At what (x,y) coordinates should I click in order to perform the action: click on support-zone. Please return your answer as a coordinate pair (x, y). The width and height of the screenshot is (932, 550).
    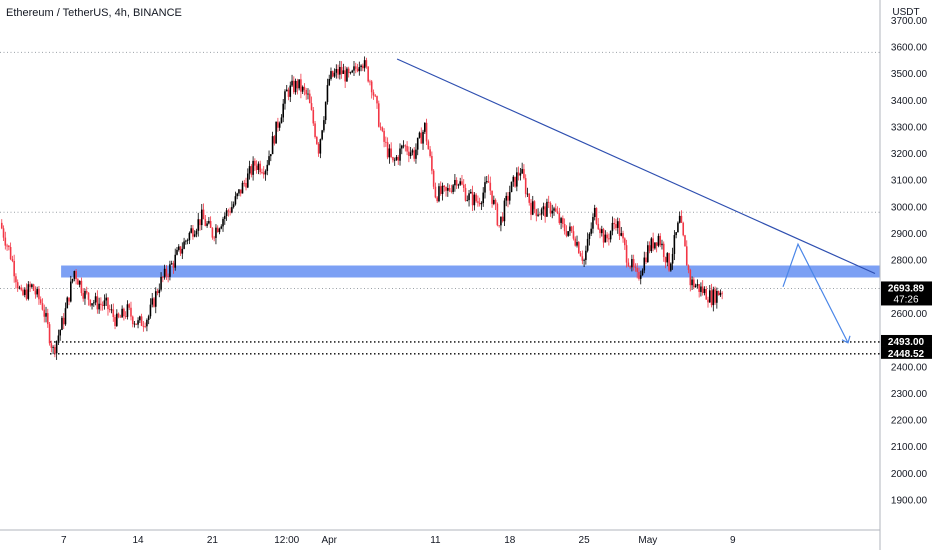
    Looking at the image, I should click on (471, 271).